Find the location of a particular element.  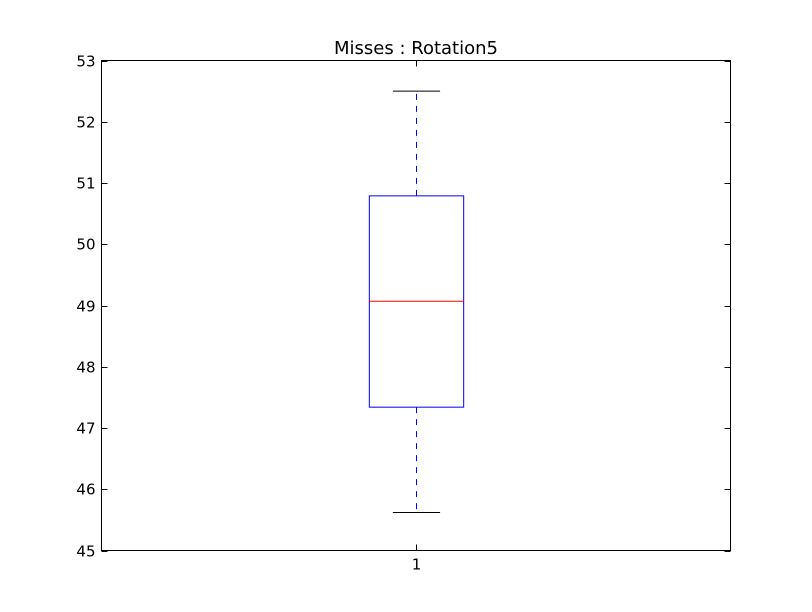

chart-title: Misses : Rotation5 is located at coordinates (416, 48).